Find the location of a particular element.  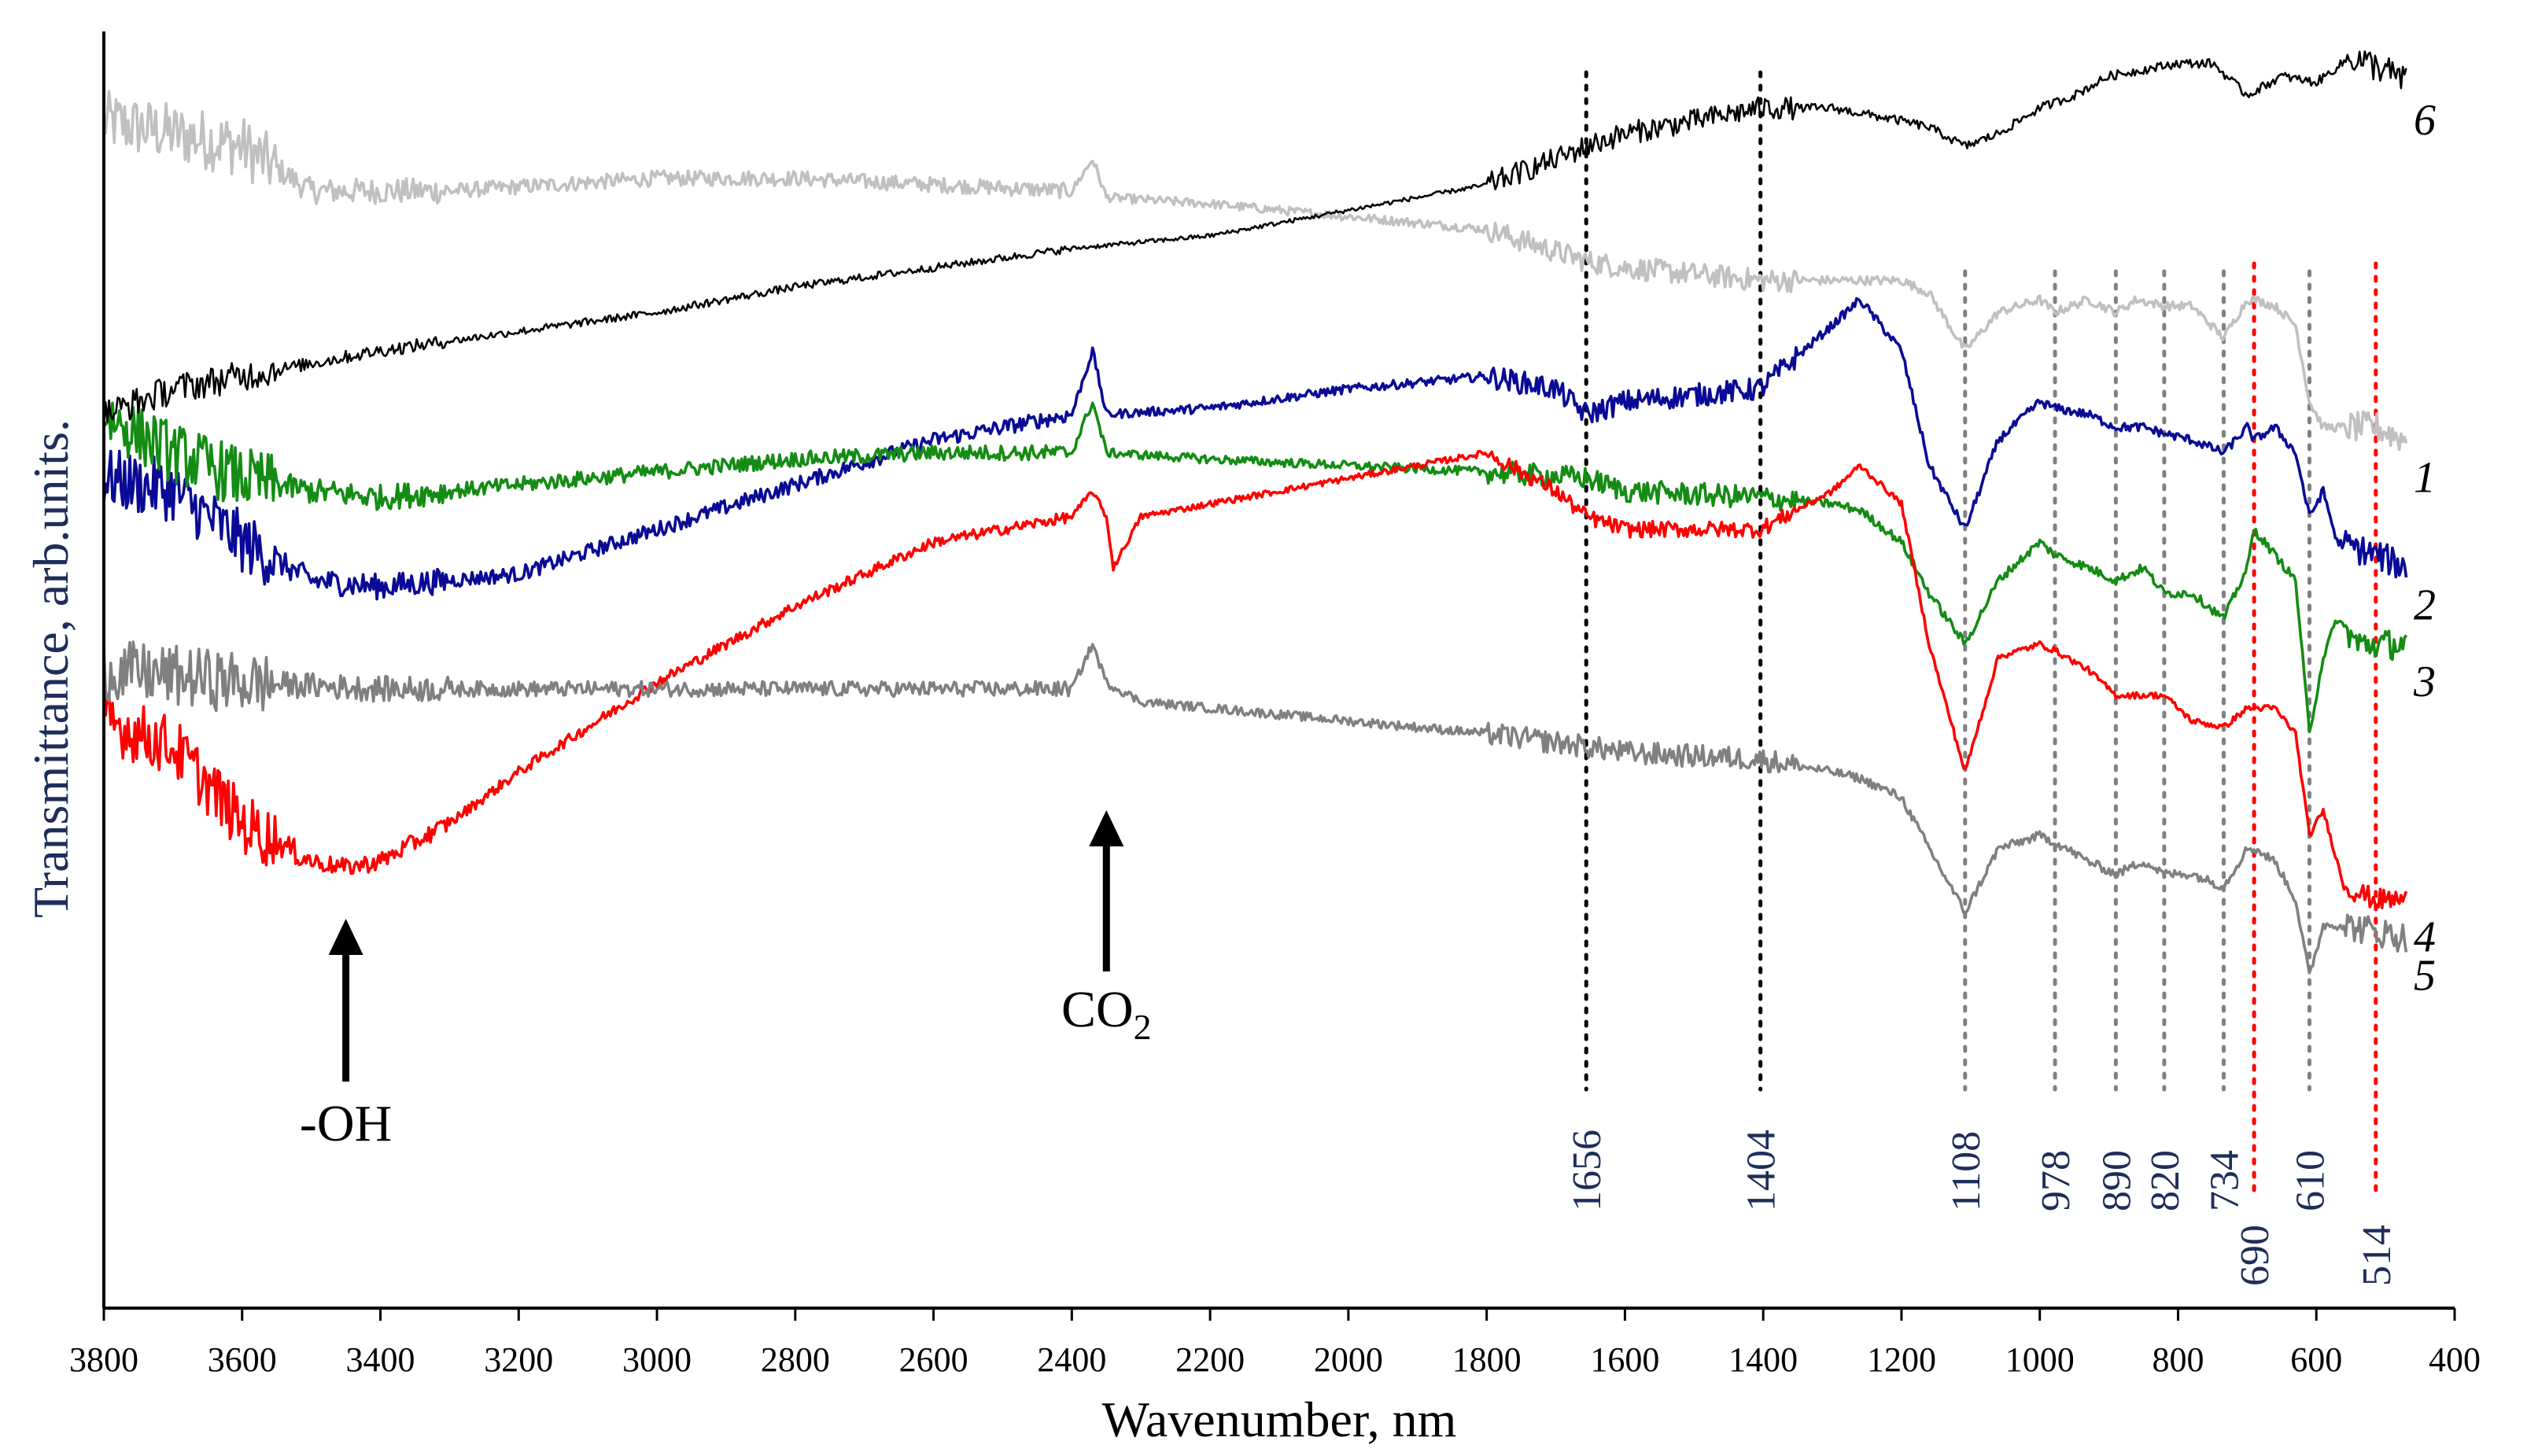

reference-line-label: 978 is located at coordinates (2056, 1180).